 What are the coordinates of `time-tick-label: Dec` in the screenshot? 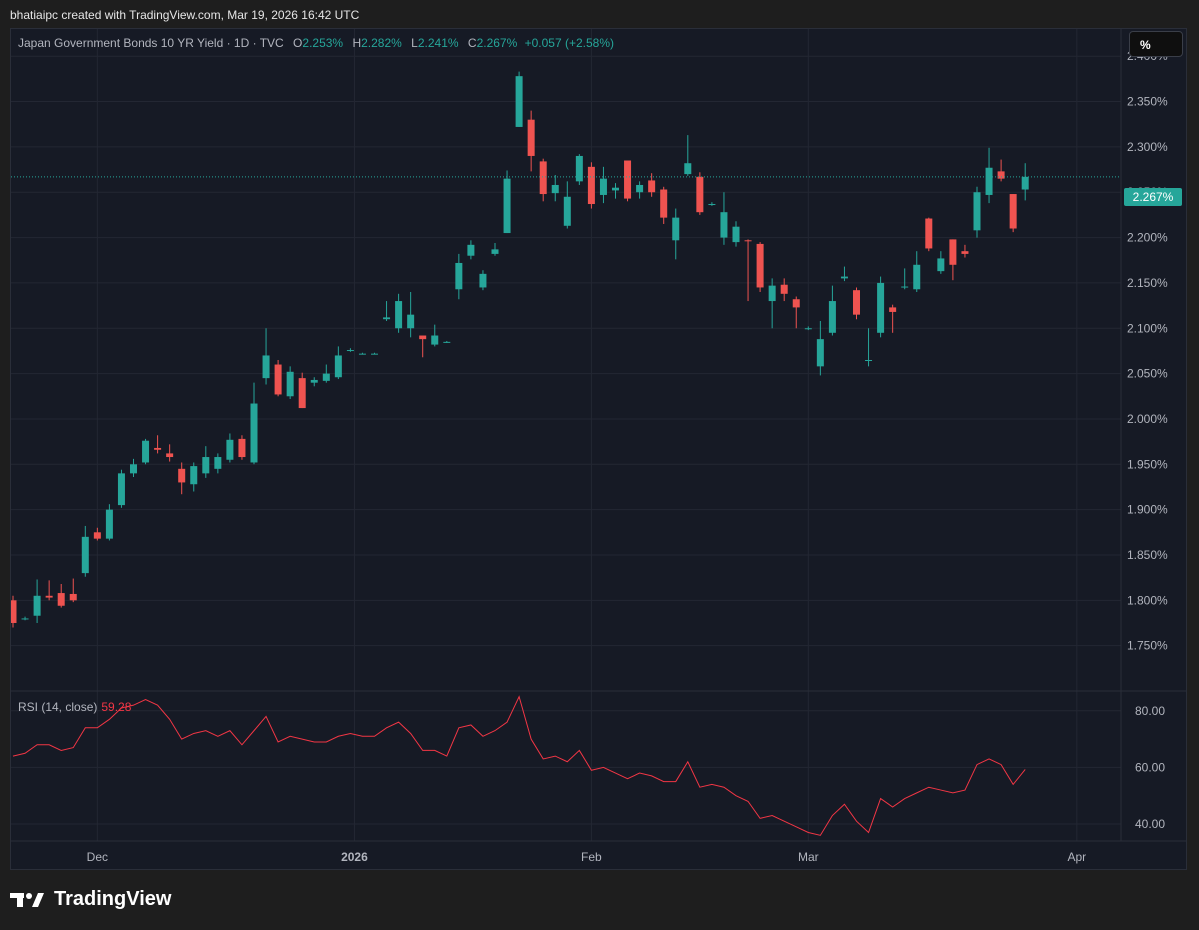 It's located at (97, 857).